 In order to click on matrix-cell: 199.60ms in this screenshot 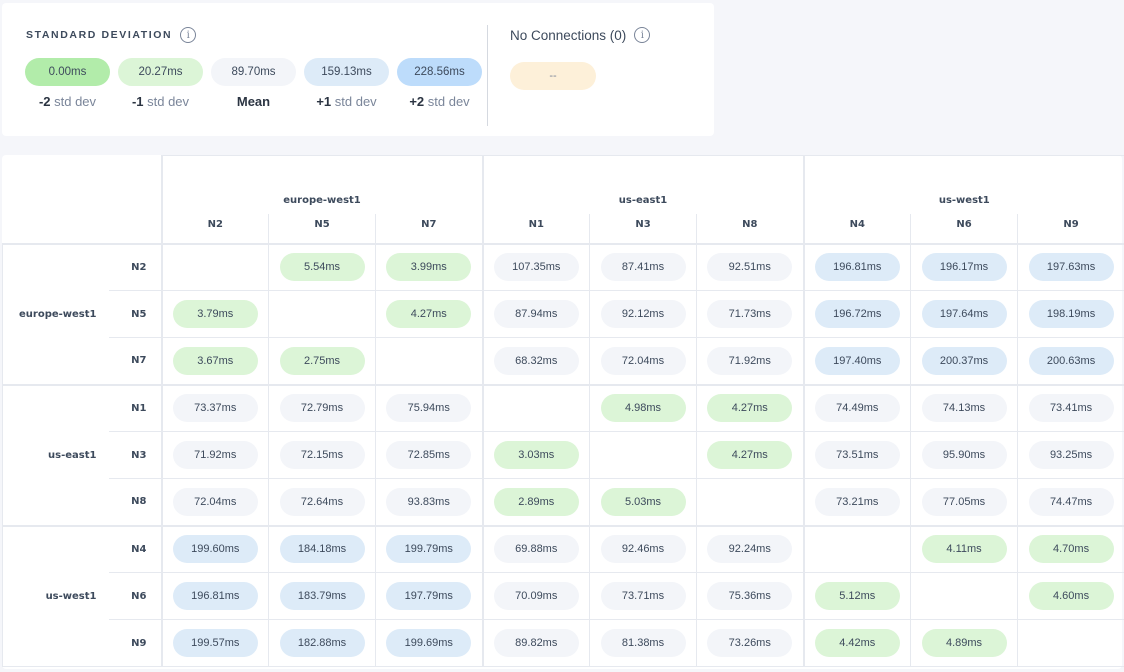, I will do `click(214, 548)`.